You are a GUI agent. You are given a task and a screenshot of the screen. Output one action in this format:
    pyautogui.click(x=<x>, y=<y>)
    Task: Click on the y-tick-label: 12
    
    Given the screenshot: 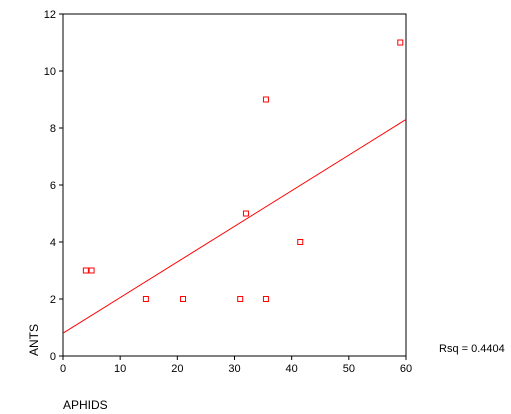 What is the action you would take?
    pyautogui.click(x=50, y=15)
    